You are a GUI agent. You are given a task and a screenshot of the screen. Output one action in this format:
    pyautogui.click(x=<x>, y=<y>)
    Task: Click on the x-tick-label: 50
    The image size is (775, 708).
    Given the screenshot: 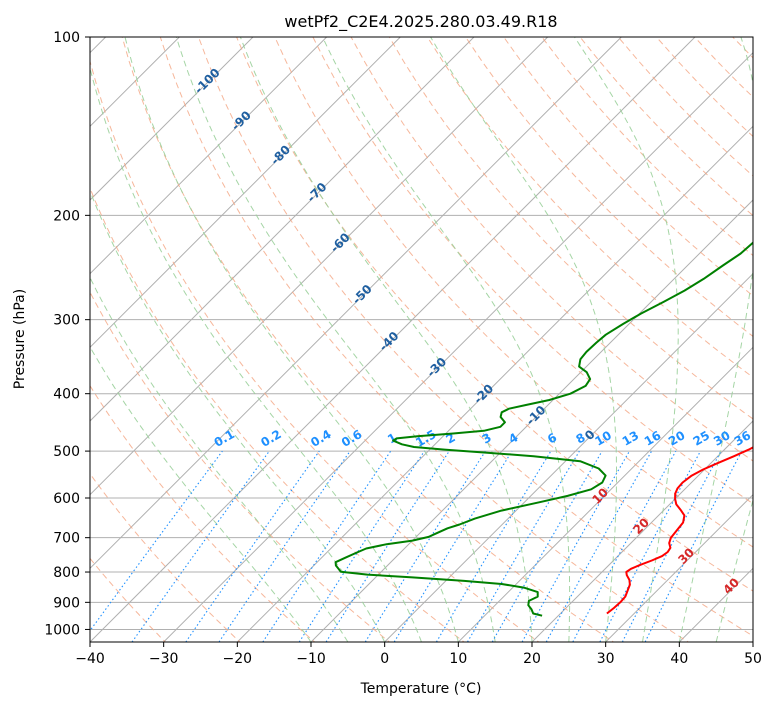 What is the action you would take?
    pyautogui.click(x=753, y=659)
    